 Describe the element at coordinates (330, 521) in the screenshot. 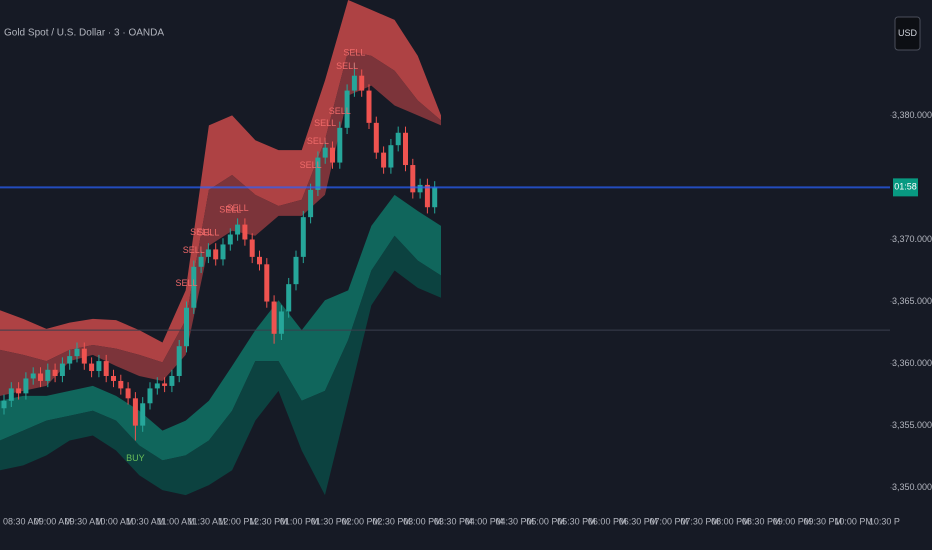

I see `x-tick-label: 01:30 PM` at that location.